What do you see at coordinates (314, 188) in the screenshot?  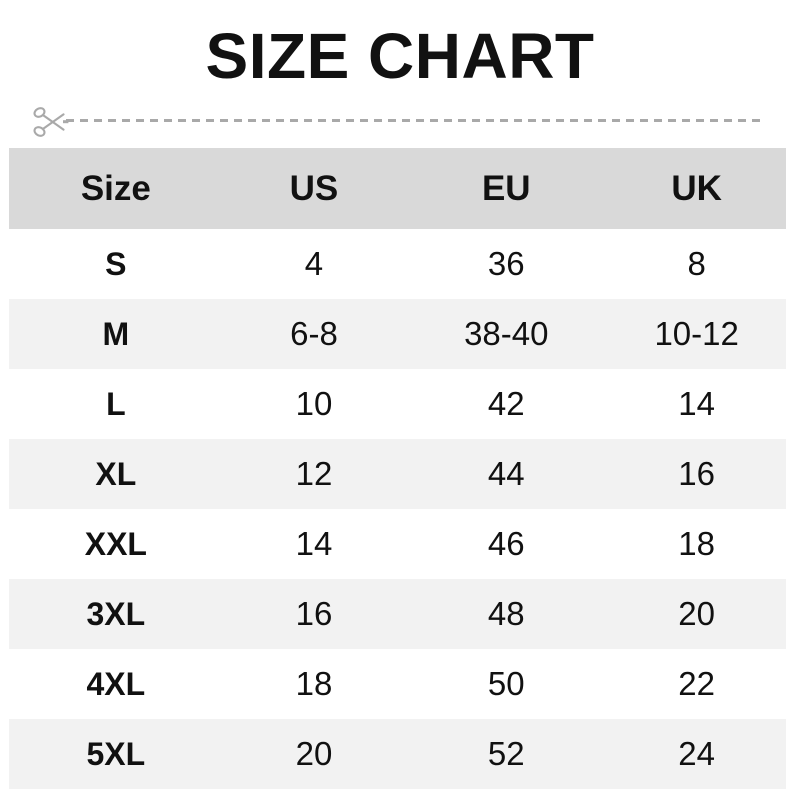 I see `column-header-us: US` at bounding box center [314, 188].